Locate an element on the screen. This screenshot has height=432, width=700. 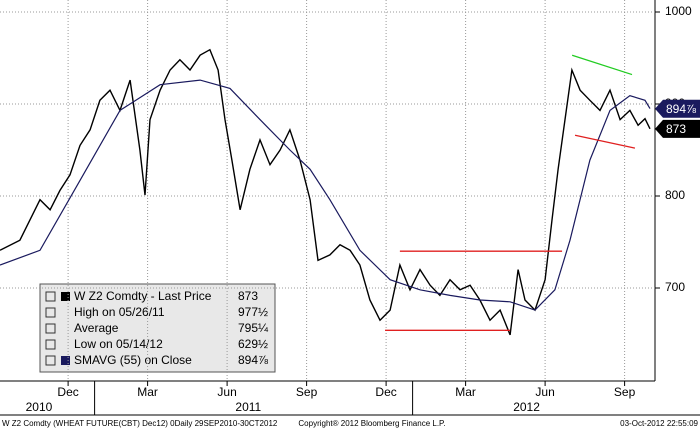
legend-label: SMAVG (55) on Close is located at coordinates (133, 360).